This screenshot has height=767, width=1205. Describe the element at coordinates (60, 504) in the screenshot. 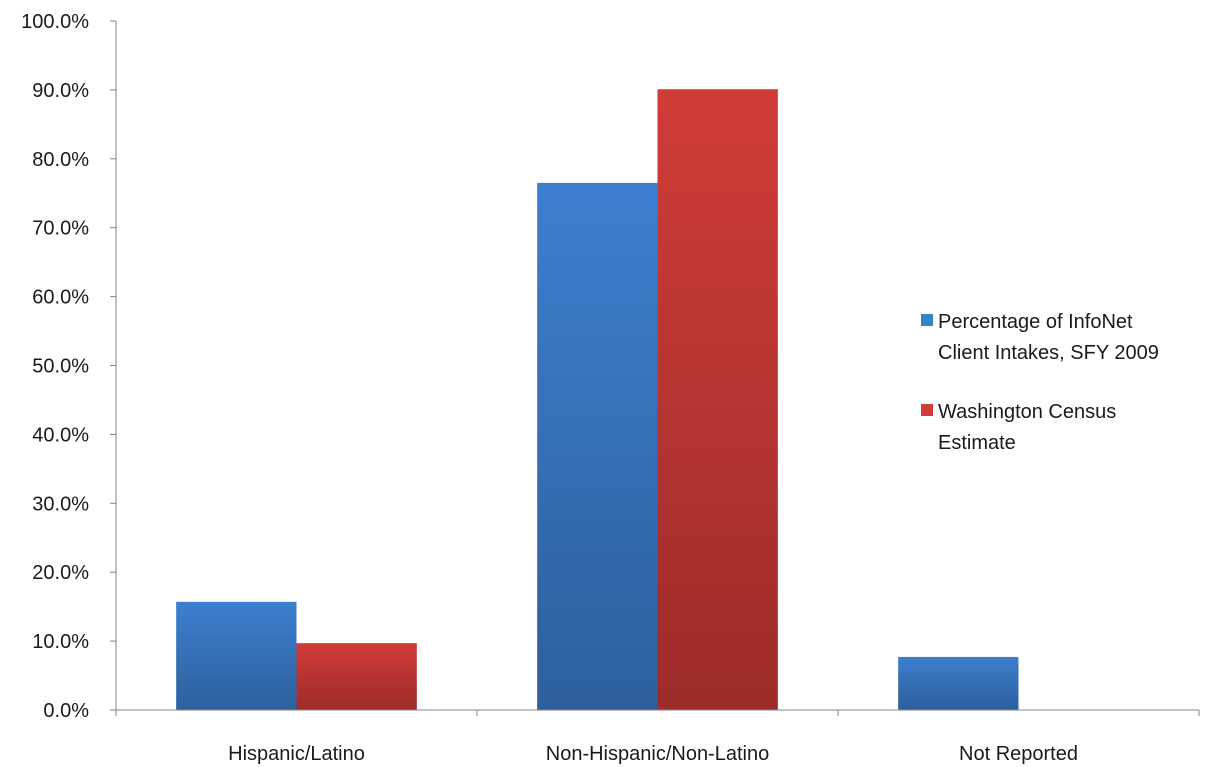

I see `y-tick-label: 30.0%` at that location.